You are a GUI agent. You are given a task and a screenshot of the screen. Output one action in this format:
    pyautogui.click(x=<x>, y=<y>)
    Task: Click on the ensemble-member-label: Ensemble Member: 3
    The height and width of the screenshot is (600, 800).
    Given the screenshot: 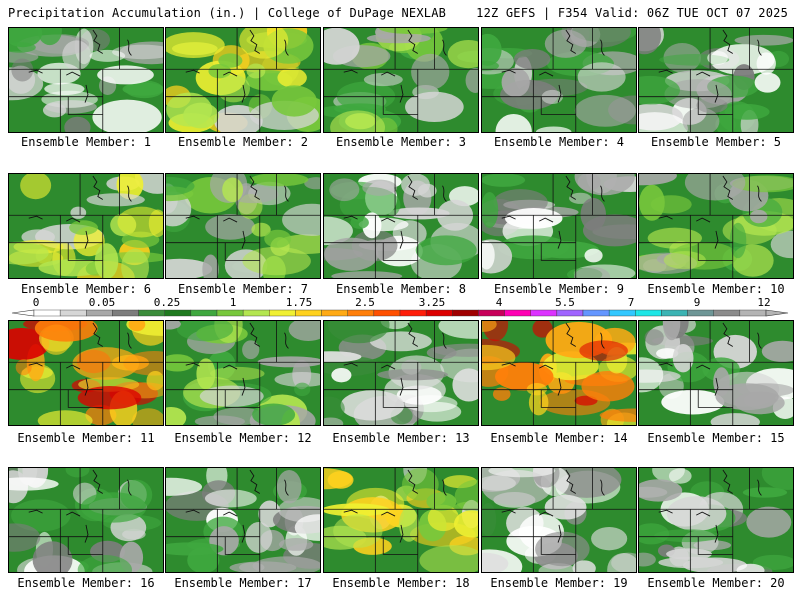 What is the action you would take?
    pyautogui.click(x=401, y=142)
    